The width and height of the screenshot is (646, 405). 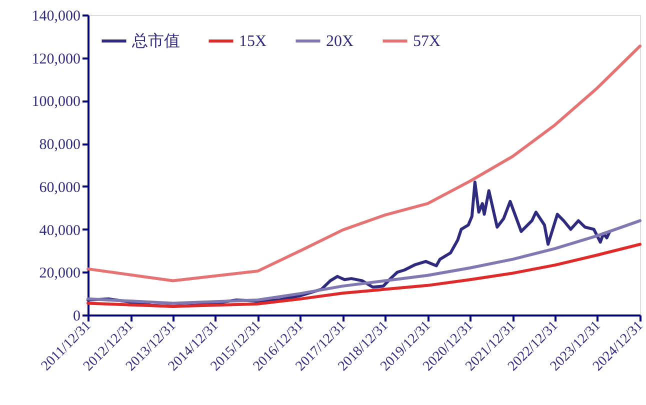 What do you see at coordinates (59, 230) in the screenshot?
I see `y-tick-label: 40,000` at bounding box center [59, 230].